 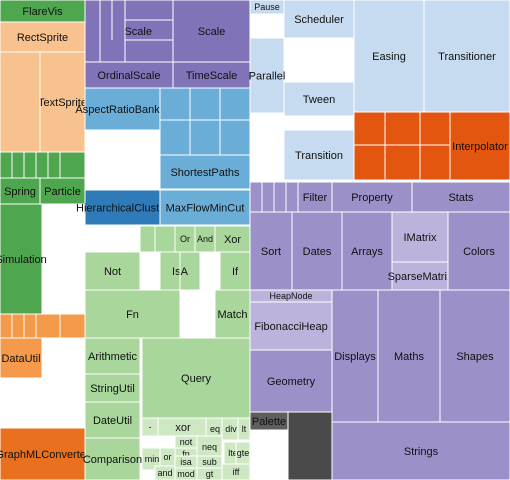 I want to click on treemap-cell-xor: Xor, so click(x=232, y=239).